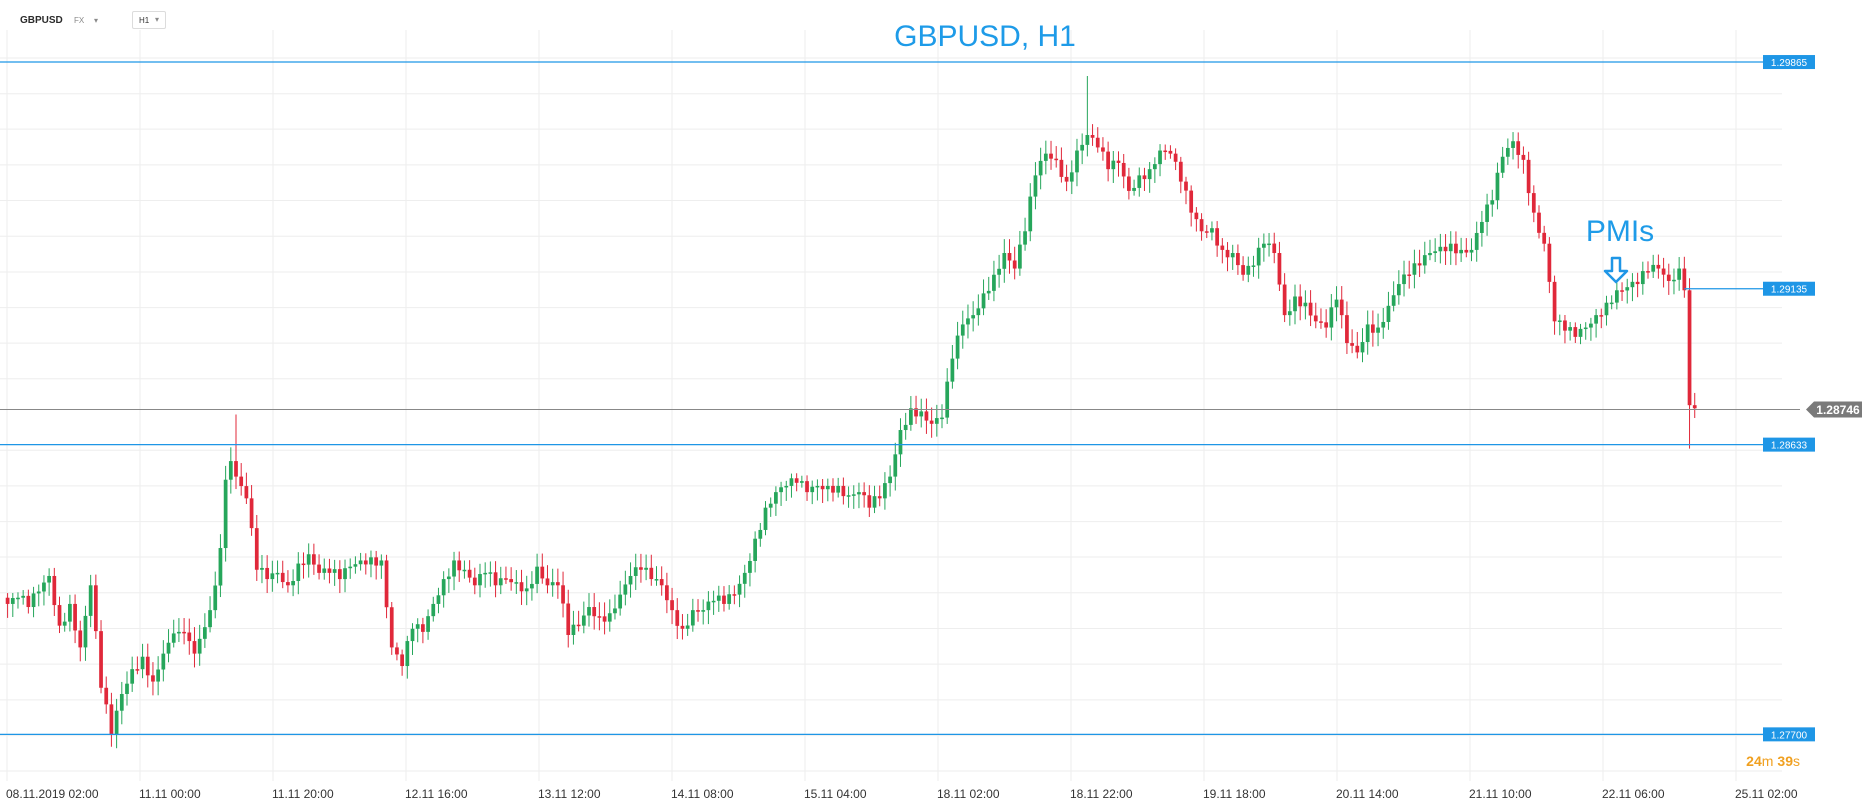  What do you see at coordinates (52, 794) in the screenshot?
I see `time-tick-label: 08.11.2019 02:00` at bounding box center [52, 794].